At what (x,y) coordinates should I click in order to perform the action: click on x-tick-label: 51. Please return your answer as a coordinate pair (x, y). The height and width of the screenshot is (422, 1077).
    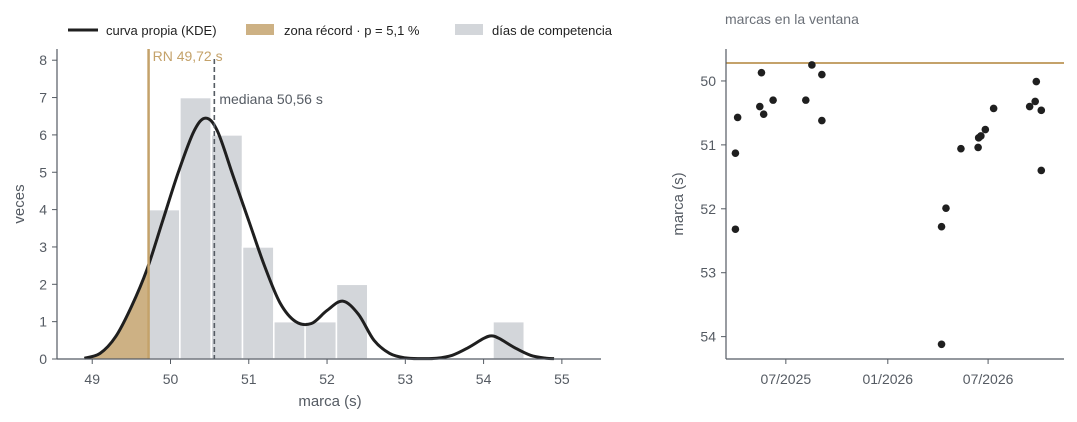
    Looking at the image, I should click on (249, 379).